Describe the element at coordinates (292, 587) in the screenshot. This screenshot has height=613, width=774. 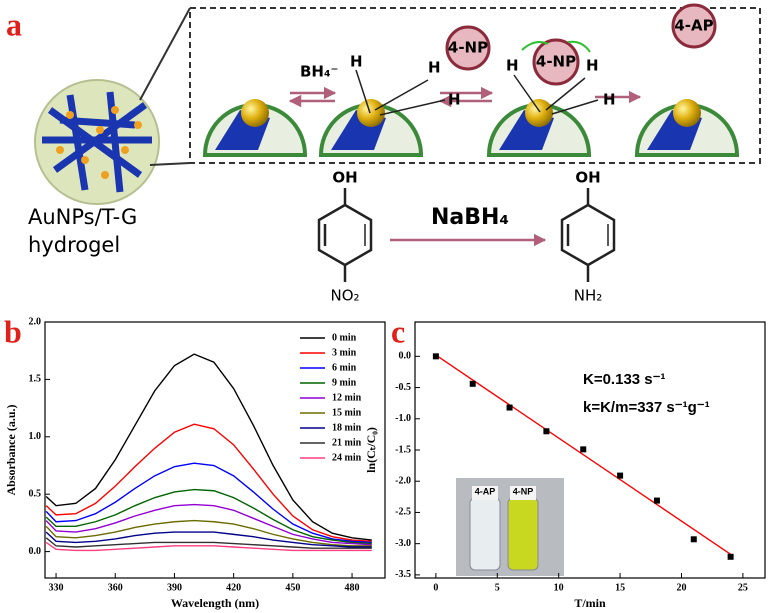
I see `x-tick-label: 450` at that location.